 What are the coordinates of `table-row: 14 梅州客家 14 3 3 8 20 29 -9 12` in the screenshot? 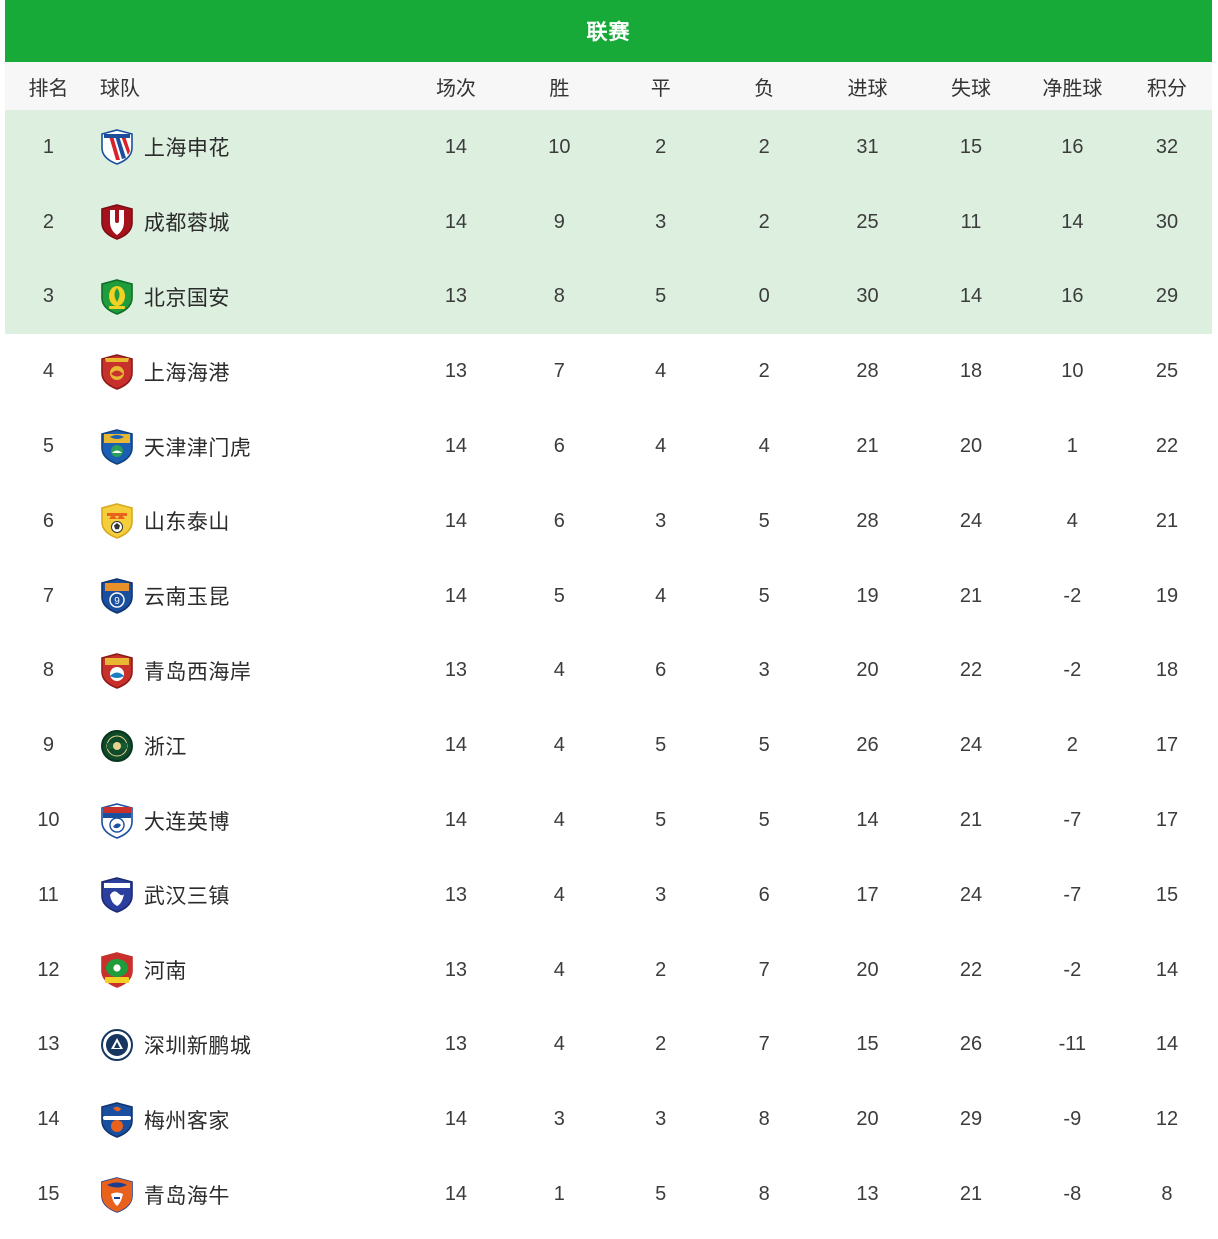 It's located at (608, 1120).